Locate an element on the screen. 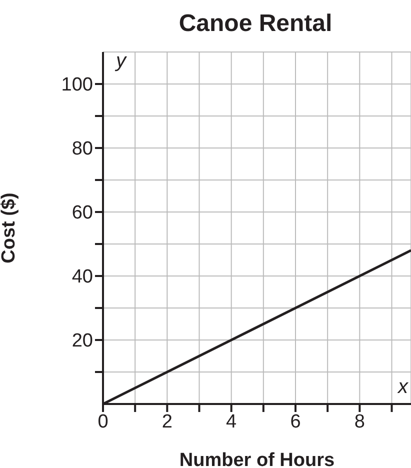 The image size is (411, 468). x-tick-label: 6 is located at coordinates (295, 421).